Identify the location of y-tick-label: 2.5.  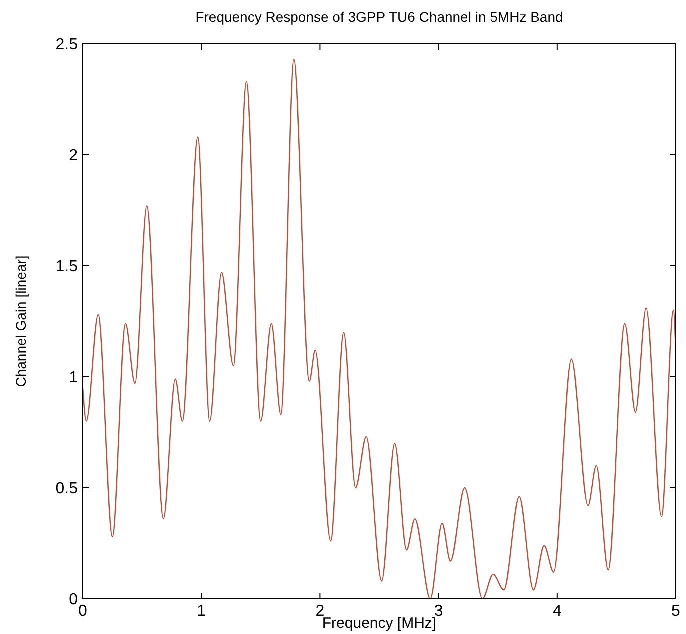
(67, 45).